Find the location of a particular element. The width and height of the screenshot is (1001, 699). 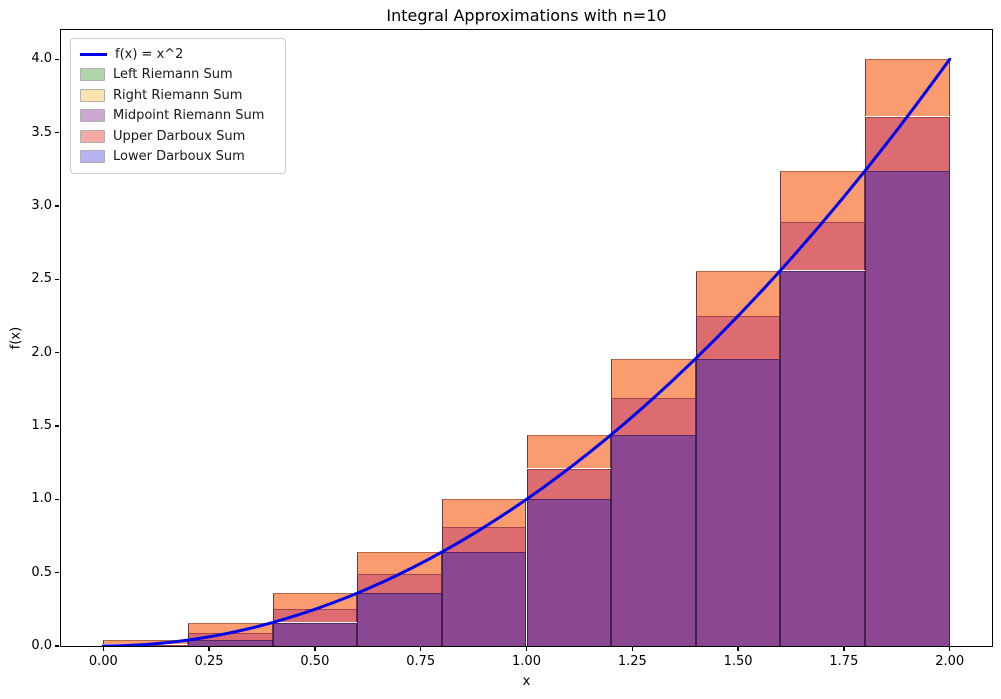

x-tick-label: 1.50 is located at coordinates (738, 661).